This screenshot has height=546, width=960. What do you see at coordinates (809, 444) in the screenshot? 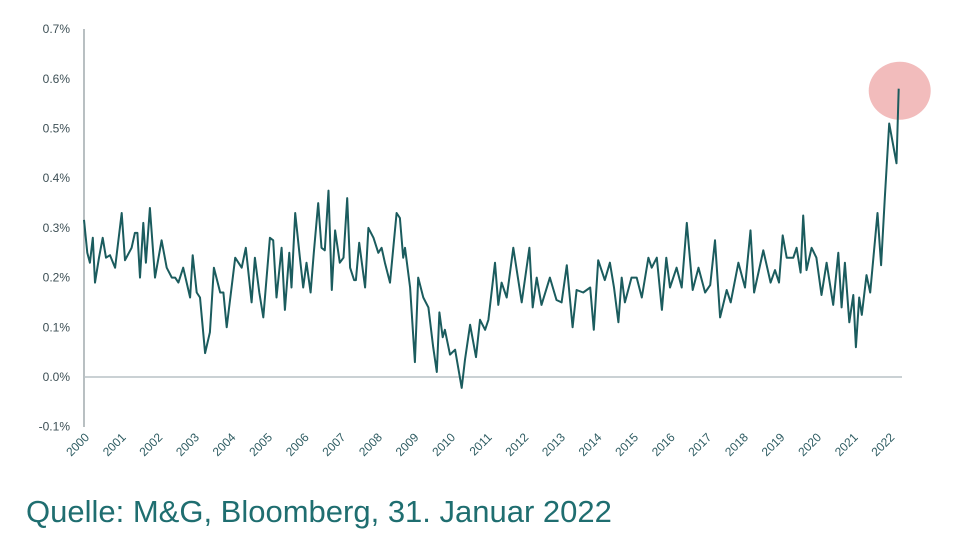
I see `x-tick-label: 2020` at bounding box center [809, 444].